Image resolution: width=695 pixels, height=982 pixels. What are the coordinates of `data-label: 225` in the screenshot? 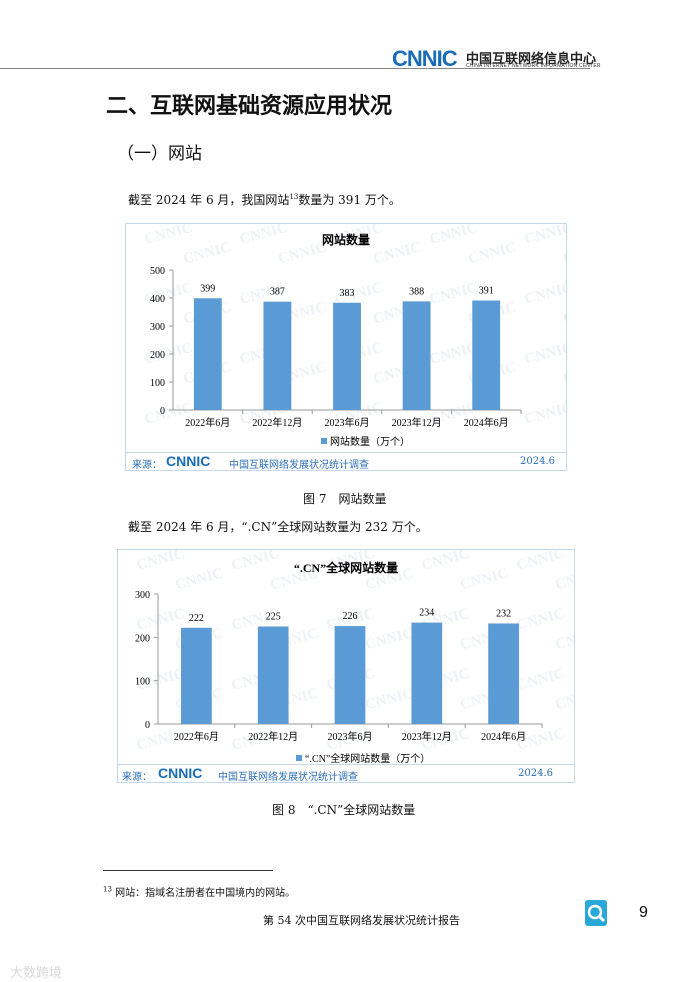 It's located at (273, 617).